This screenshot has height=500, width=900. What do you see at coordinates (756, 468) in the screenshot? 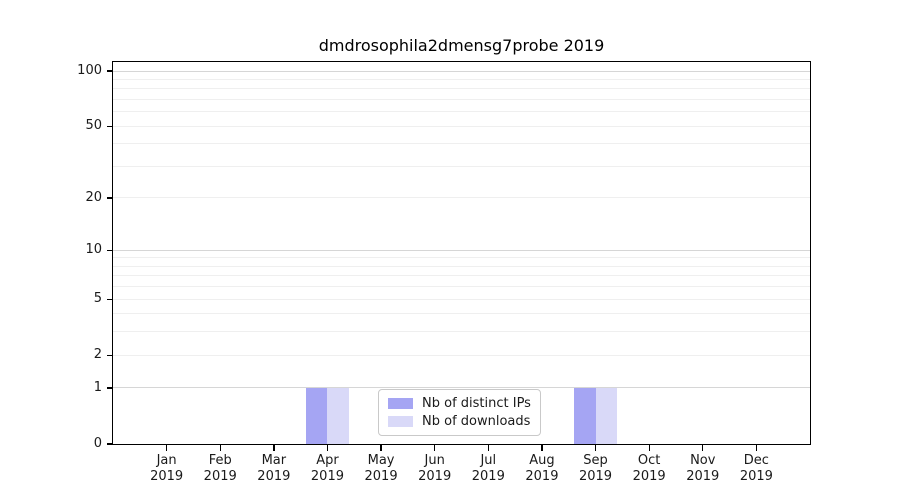
I see `x-tick-label: Dec 2019` at bounding box center [756, 468].